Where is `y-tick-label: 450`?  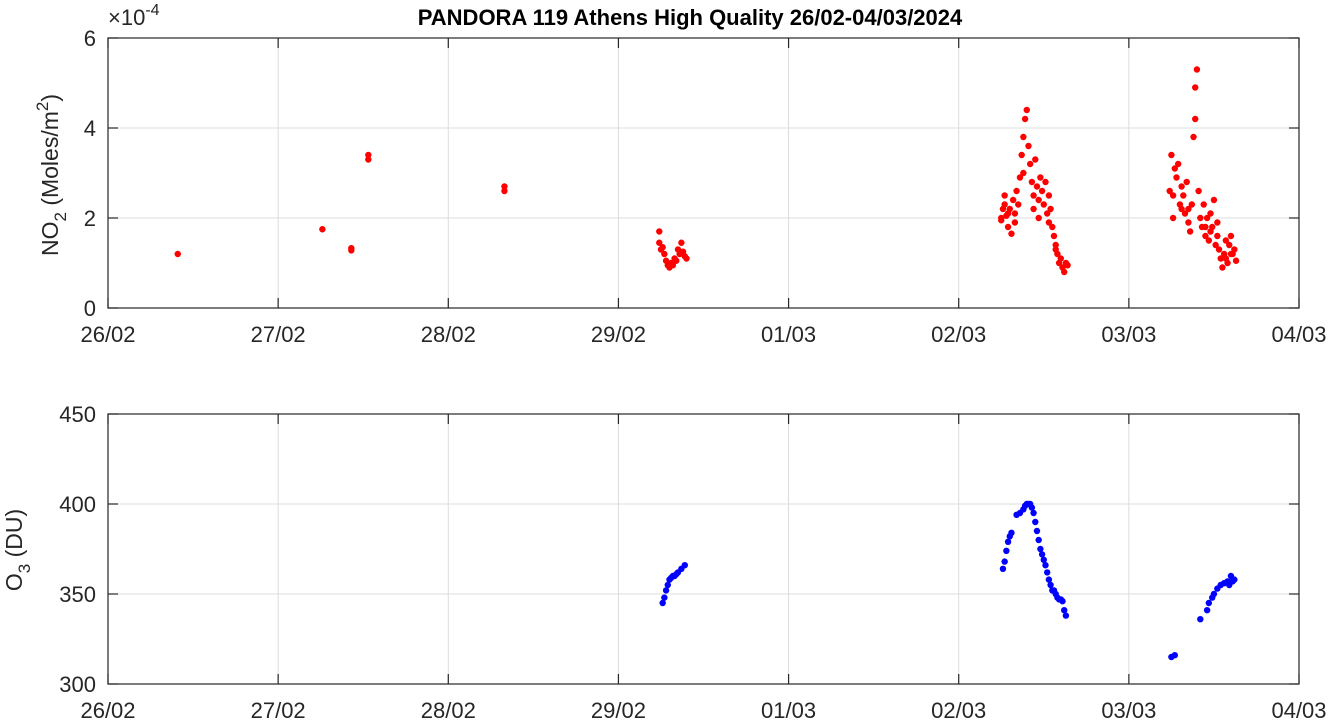
y-tick-label: 450 is located at coordinates (77, 414).